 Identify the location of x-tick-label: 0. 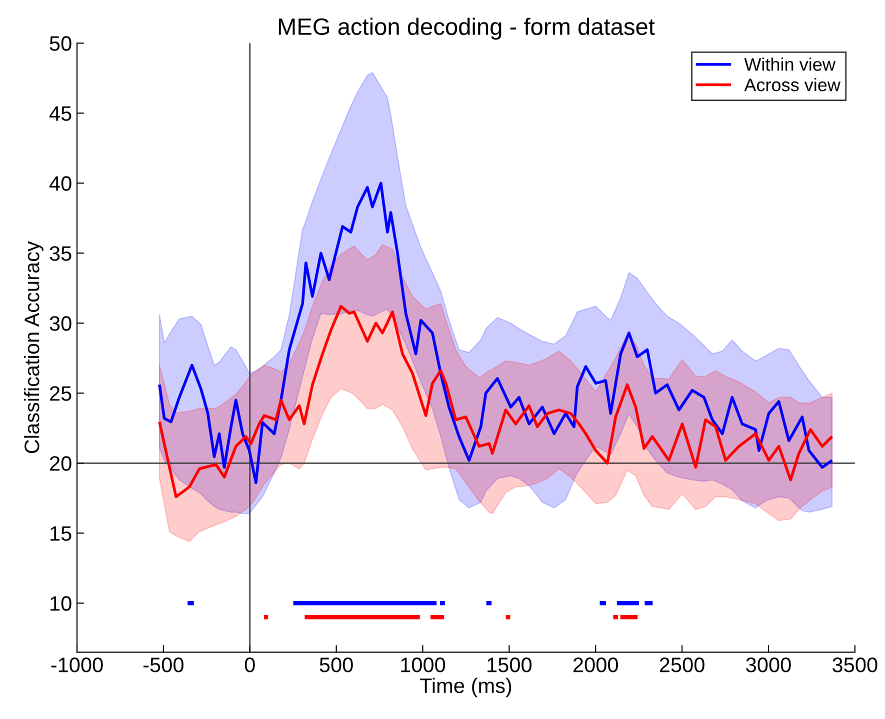
(249, 665).